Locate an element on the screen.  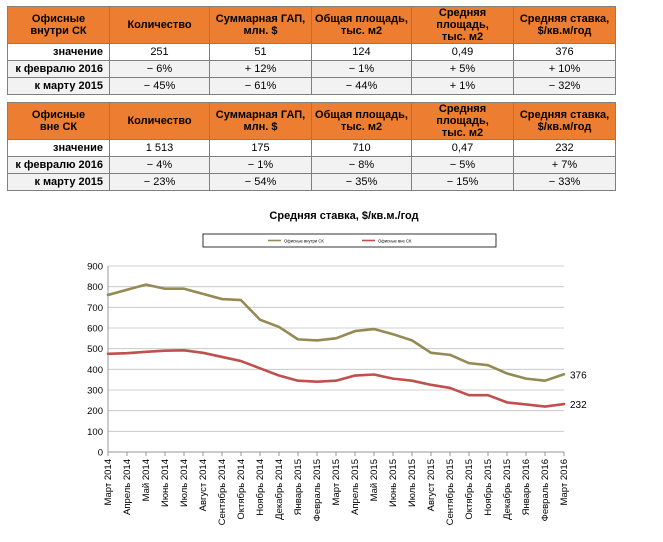
table-cell: 232 is located at coordinates (564, 148).